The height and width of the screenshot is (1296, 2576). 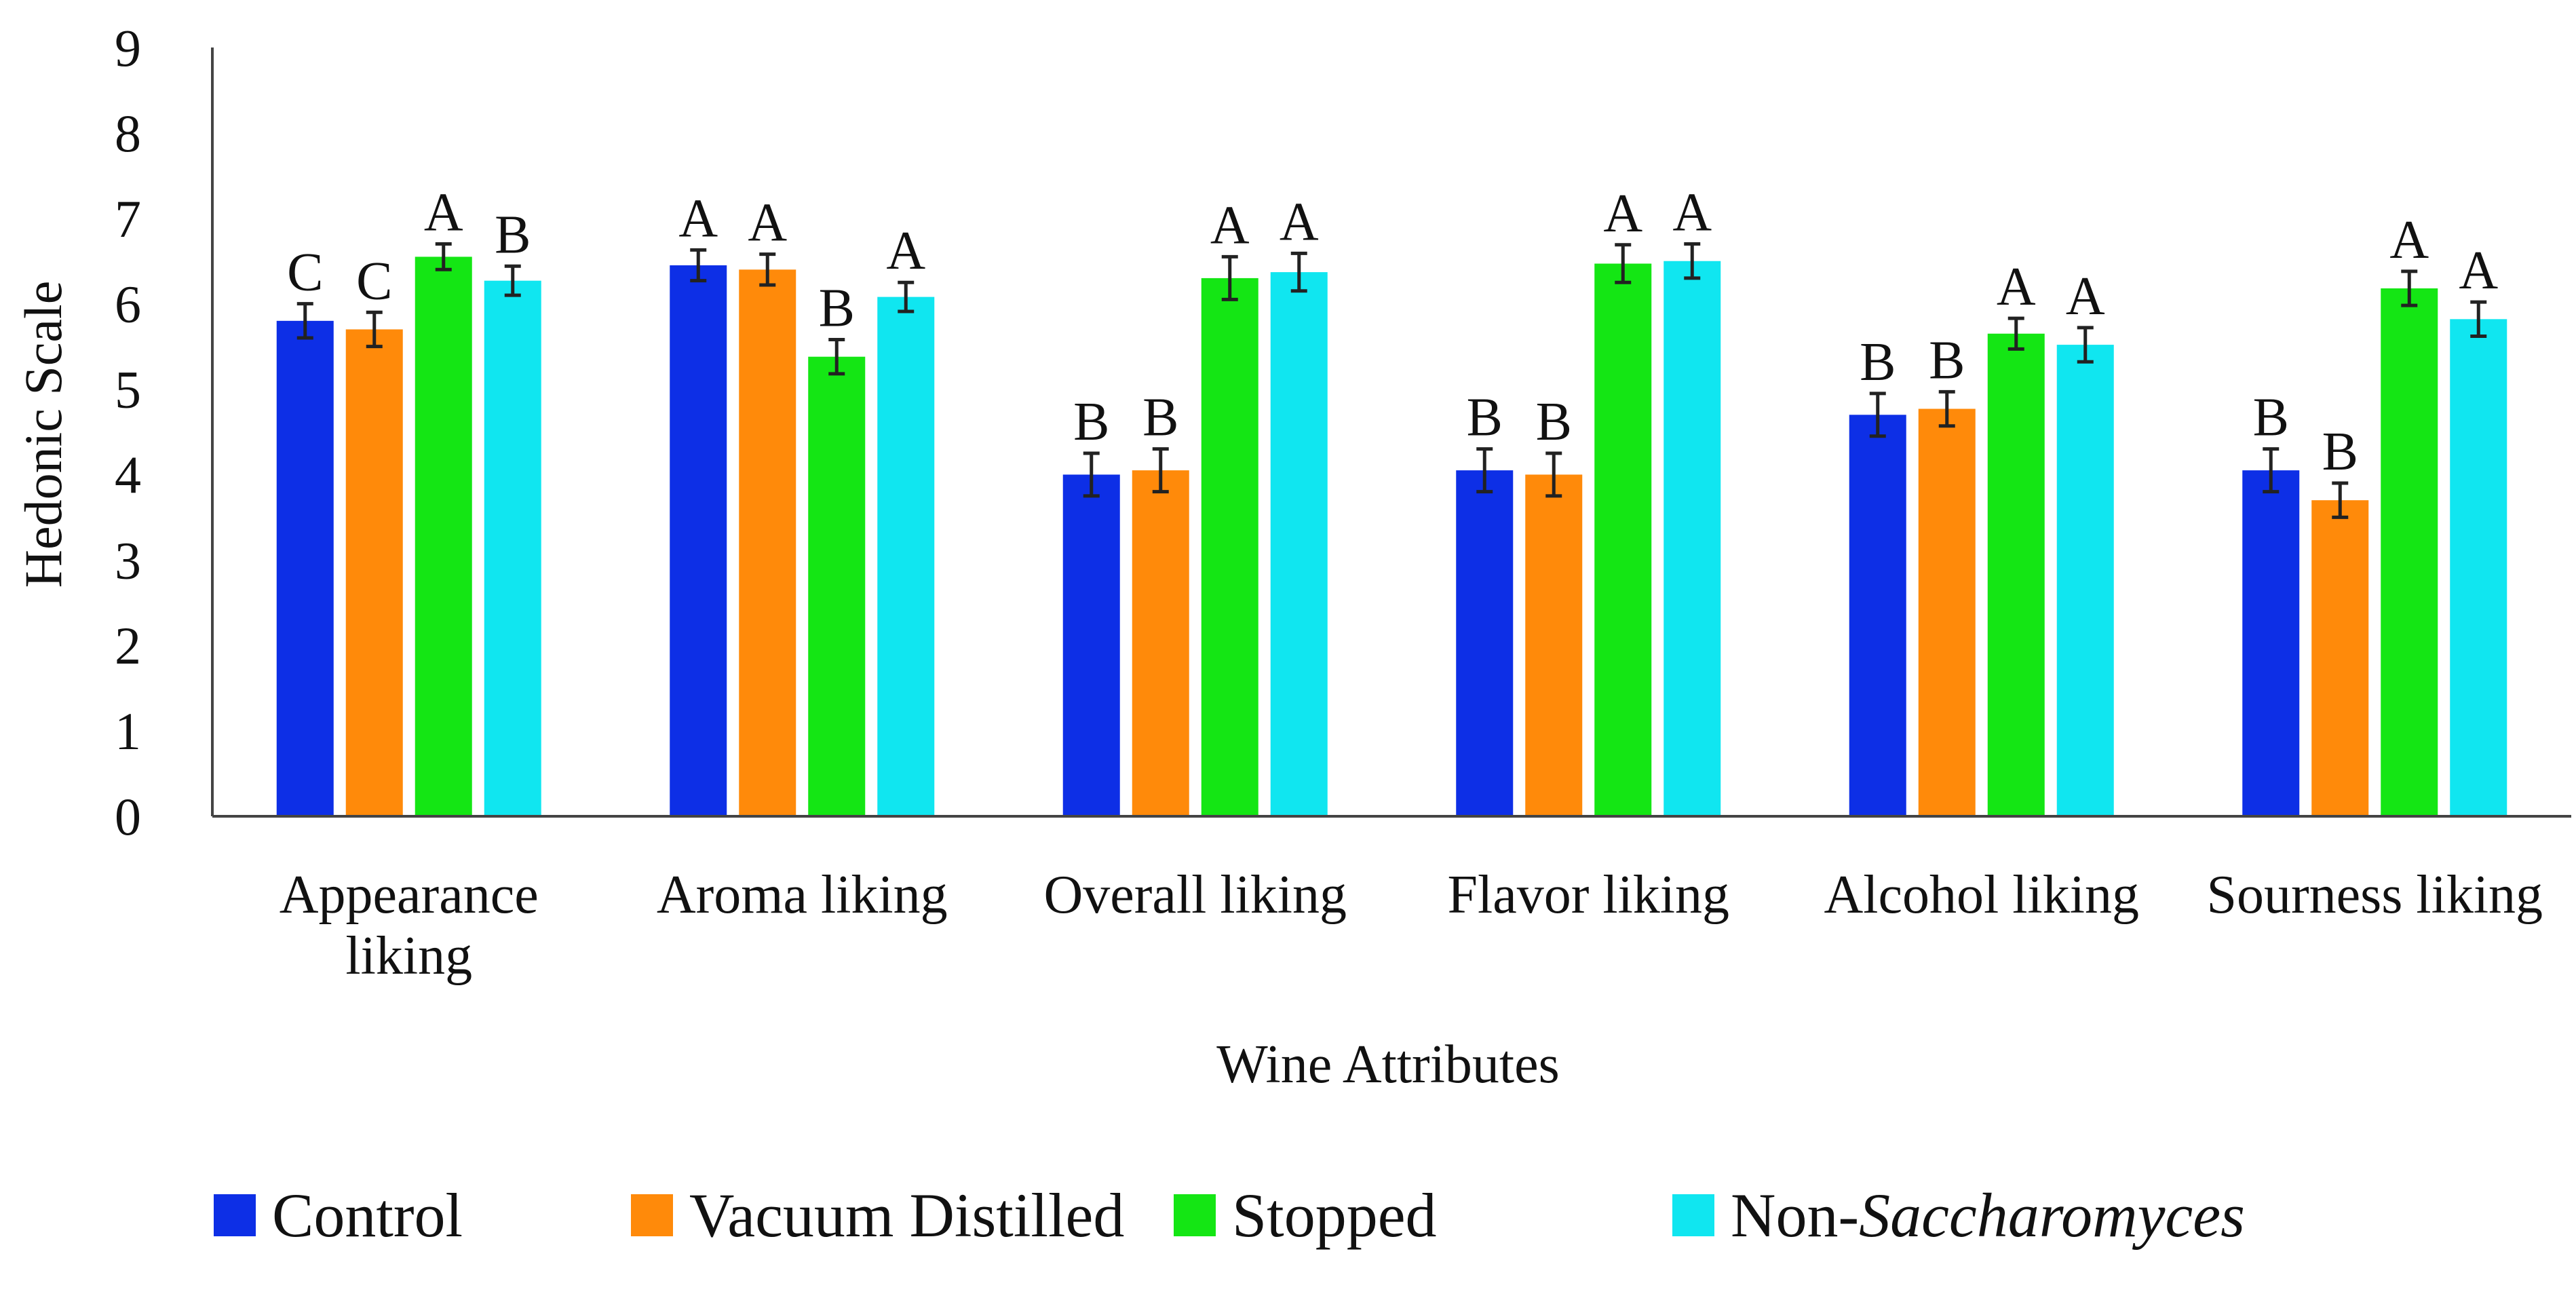 What do you see at coordinates (43, 435) in the screenshot?
I see `y-axis-title: Hedonic Scale` at bounding box center [43, 435].